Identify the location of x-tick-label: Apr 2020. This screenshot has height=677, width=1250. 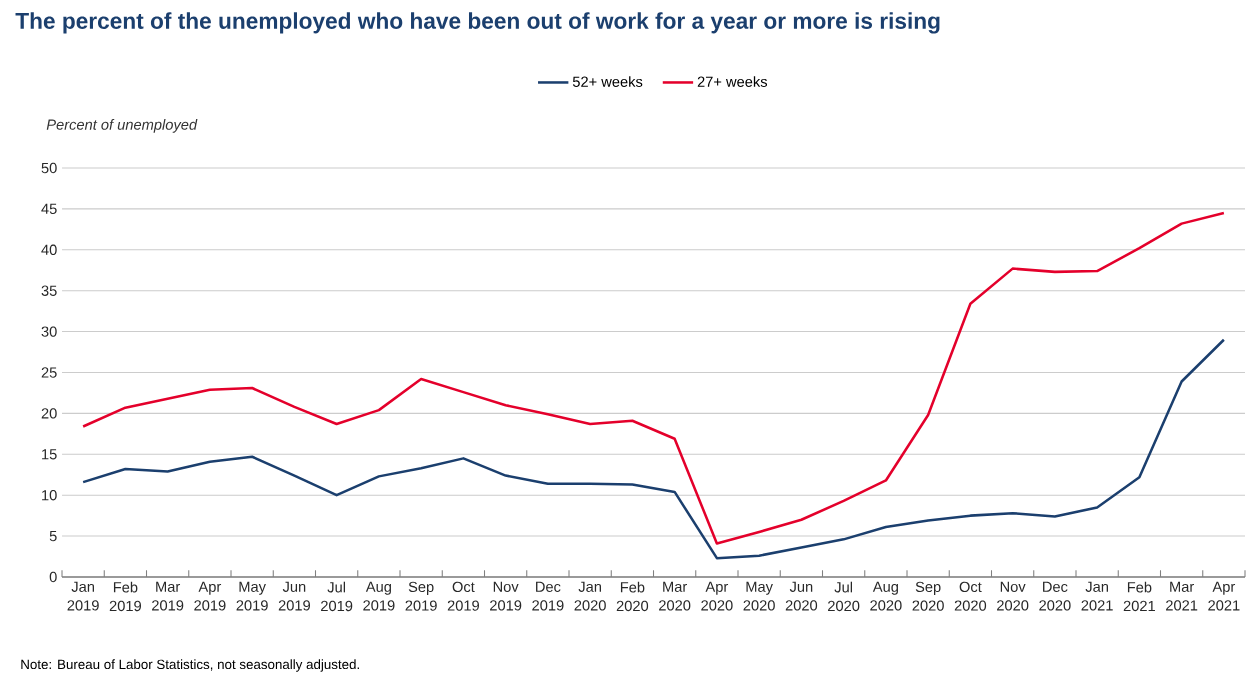
(717, 596).